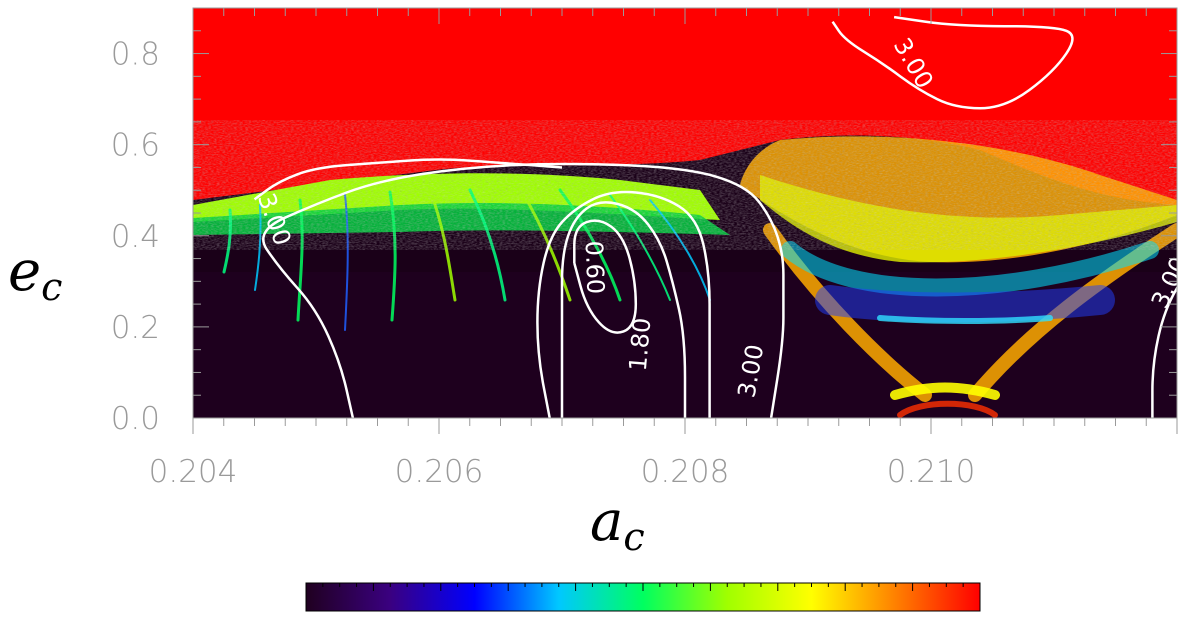 Image resolution: width=1200 pixels, height=619 pixels. What do you see at coordinates (35, 274) in the screenshot?
I see `y-axis-title: ec` at bounding box center [35, 274].